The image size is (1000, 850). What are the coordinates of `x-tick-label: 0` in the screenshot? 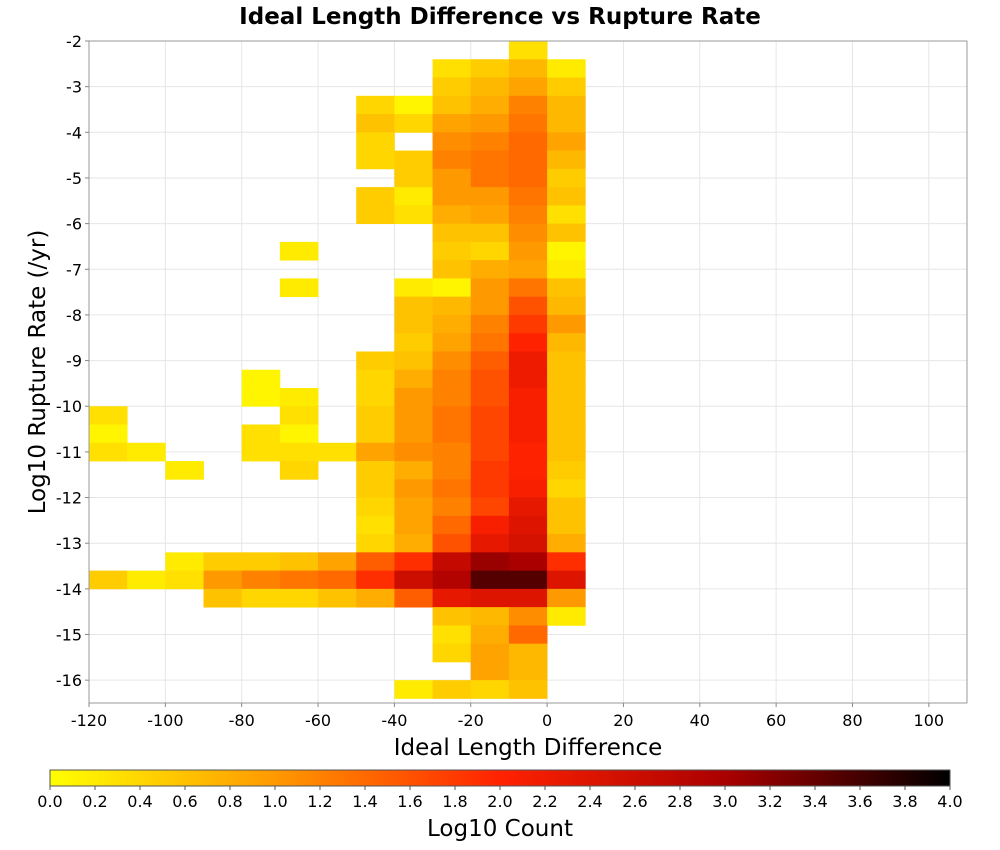 It's located at (547, 720).